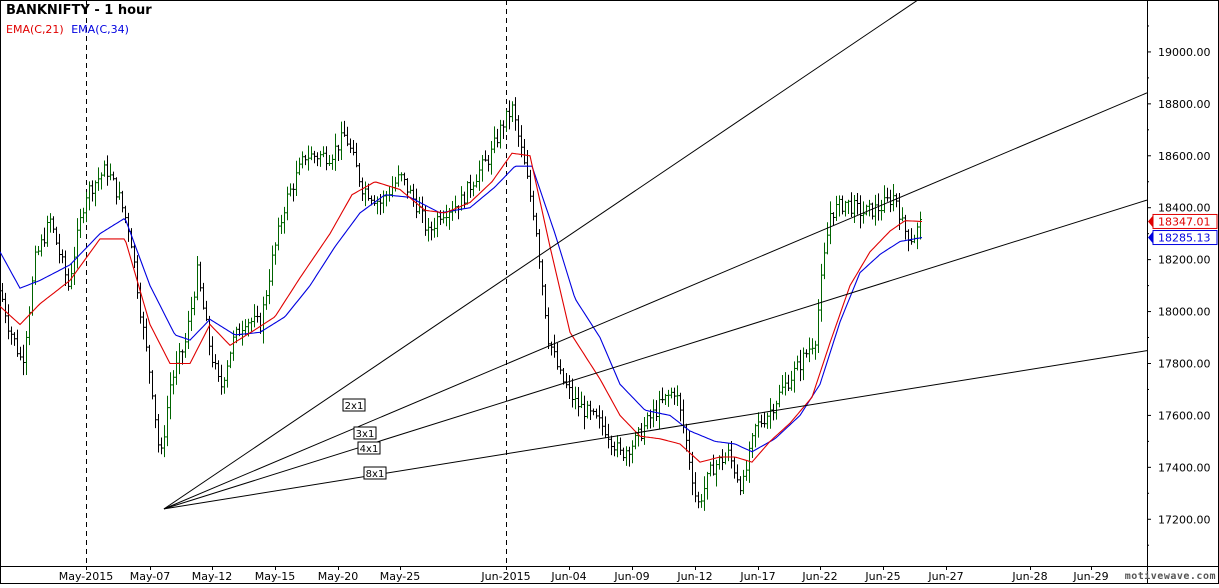 The image size is (1219, 588). I want to click on svg-text: 8x1, so click(375, 474).